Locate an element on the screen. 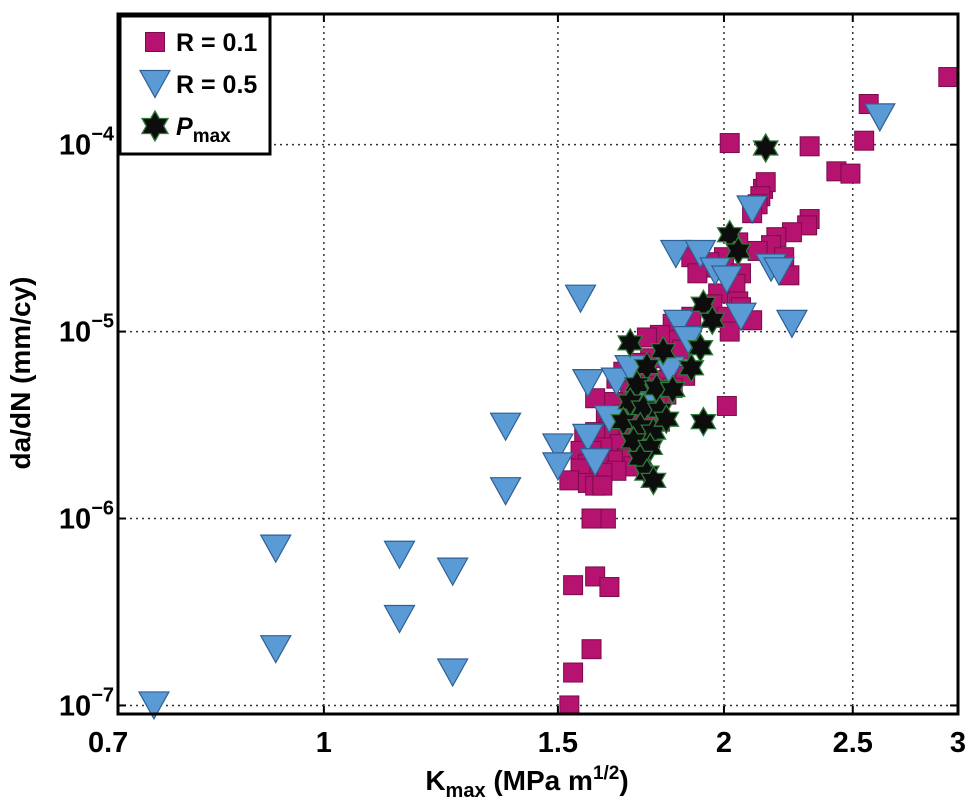 Image resolution: width=968 pixels, height=803 pixels. y-tick-label: 10⁻⁷ is located at coordinates (86, 703).